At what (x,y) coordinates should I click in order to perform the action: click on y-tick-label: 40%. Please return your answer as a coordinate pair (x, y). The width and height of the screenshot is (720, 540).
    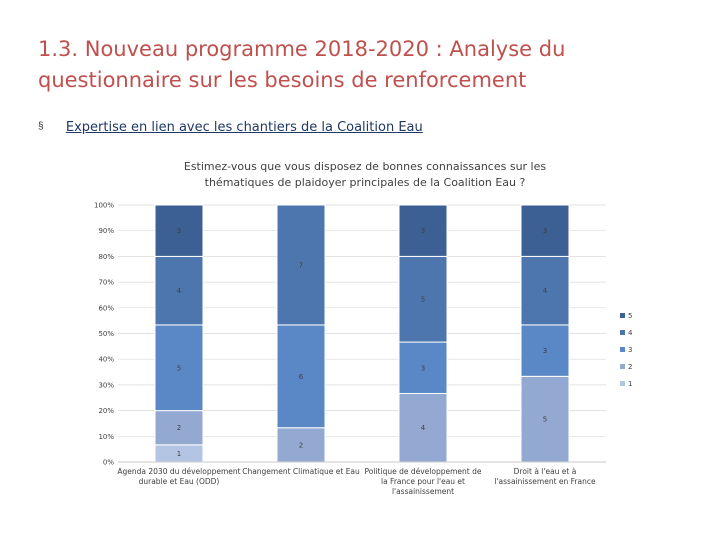
    Looking at the image, I should click on (106, 360).